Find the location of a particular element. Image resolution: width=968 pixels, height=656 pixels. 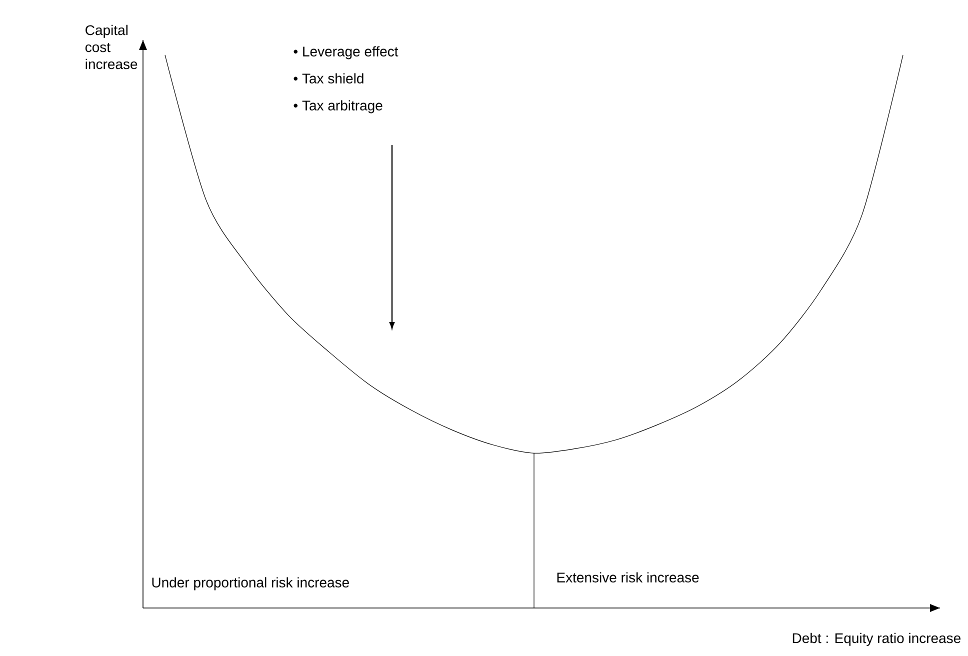

annotation: Under proportional risk increase is located at coordinates (250, 583).